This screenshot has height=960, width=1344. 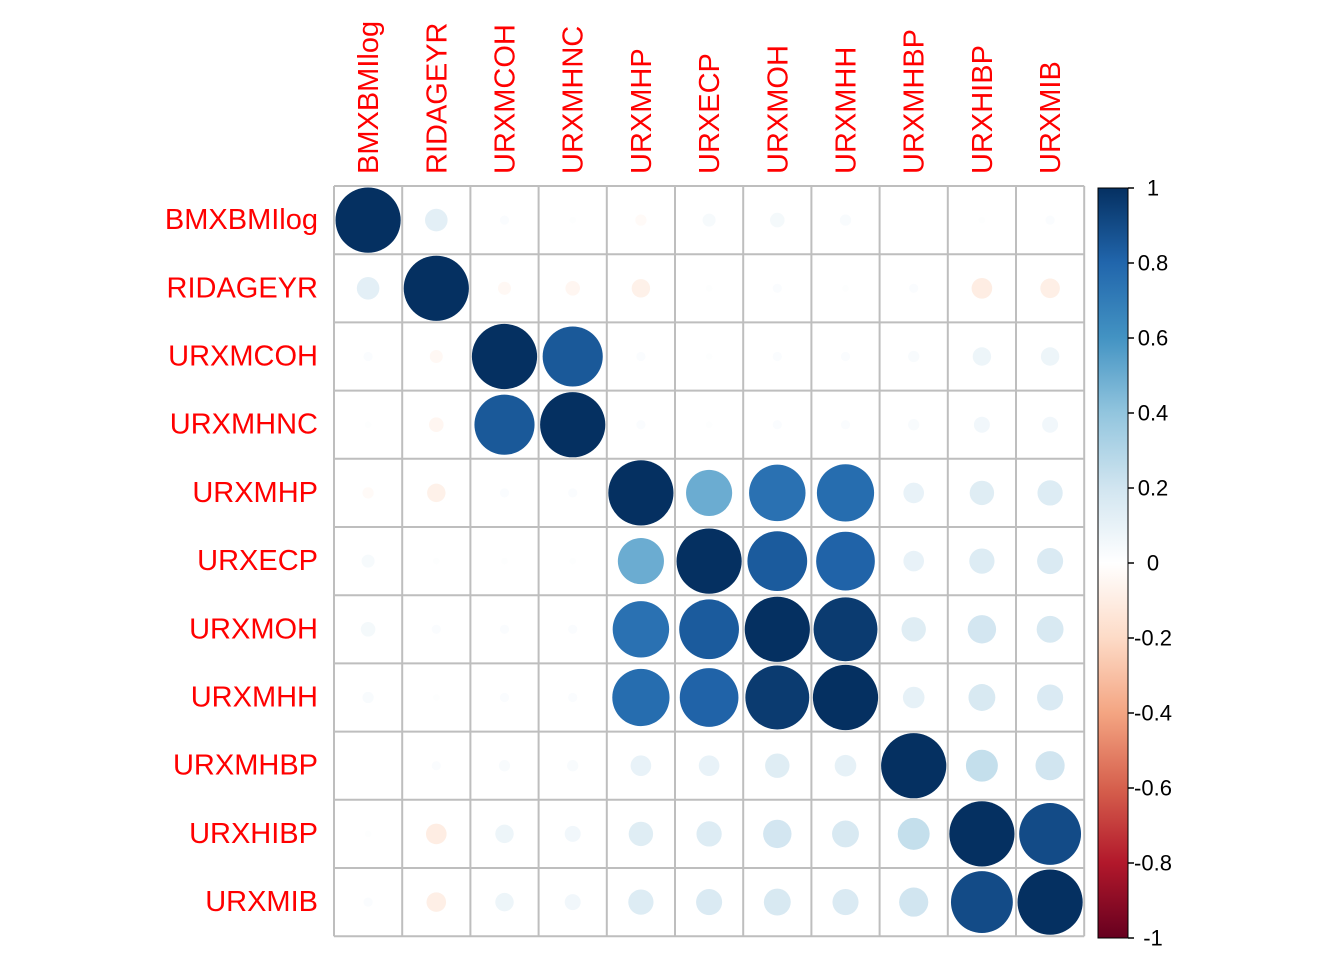 I want to click on row-label: URXMHH, so click(x=254, y=698).